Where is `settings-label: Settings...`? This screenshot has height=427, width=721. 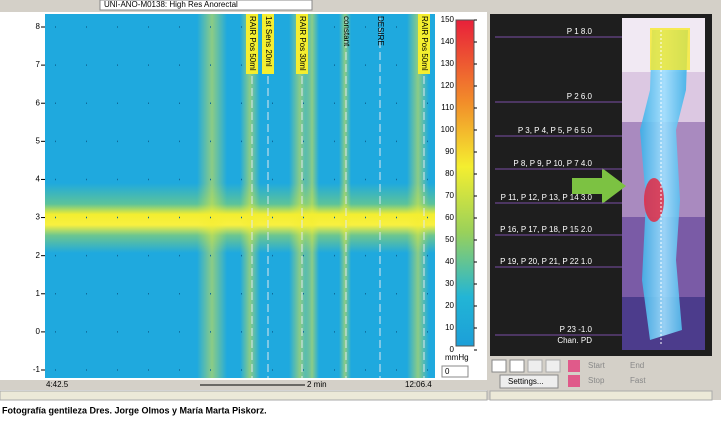 settings-label: Settings... is located at coordinates (526, 381).